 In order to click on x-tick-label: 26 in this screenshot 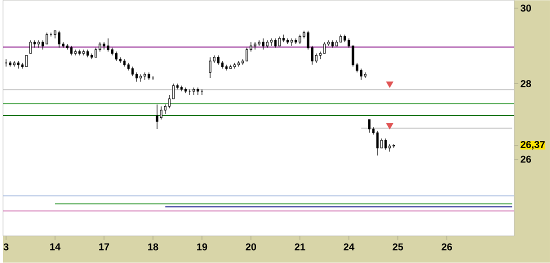, I will do `click(447, 247)`.